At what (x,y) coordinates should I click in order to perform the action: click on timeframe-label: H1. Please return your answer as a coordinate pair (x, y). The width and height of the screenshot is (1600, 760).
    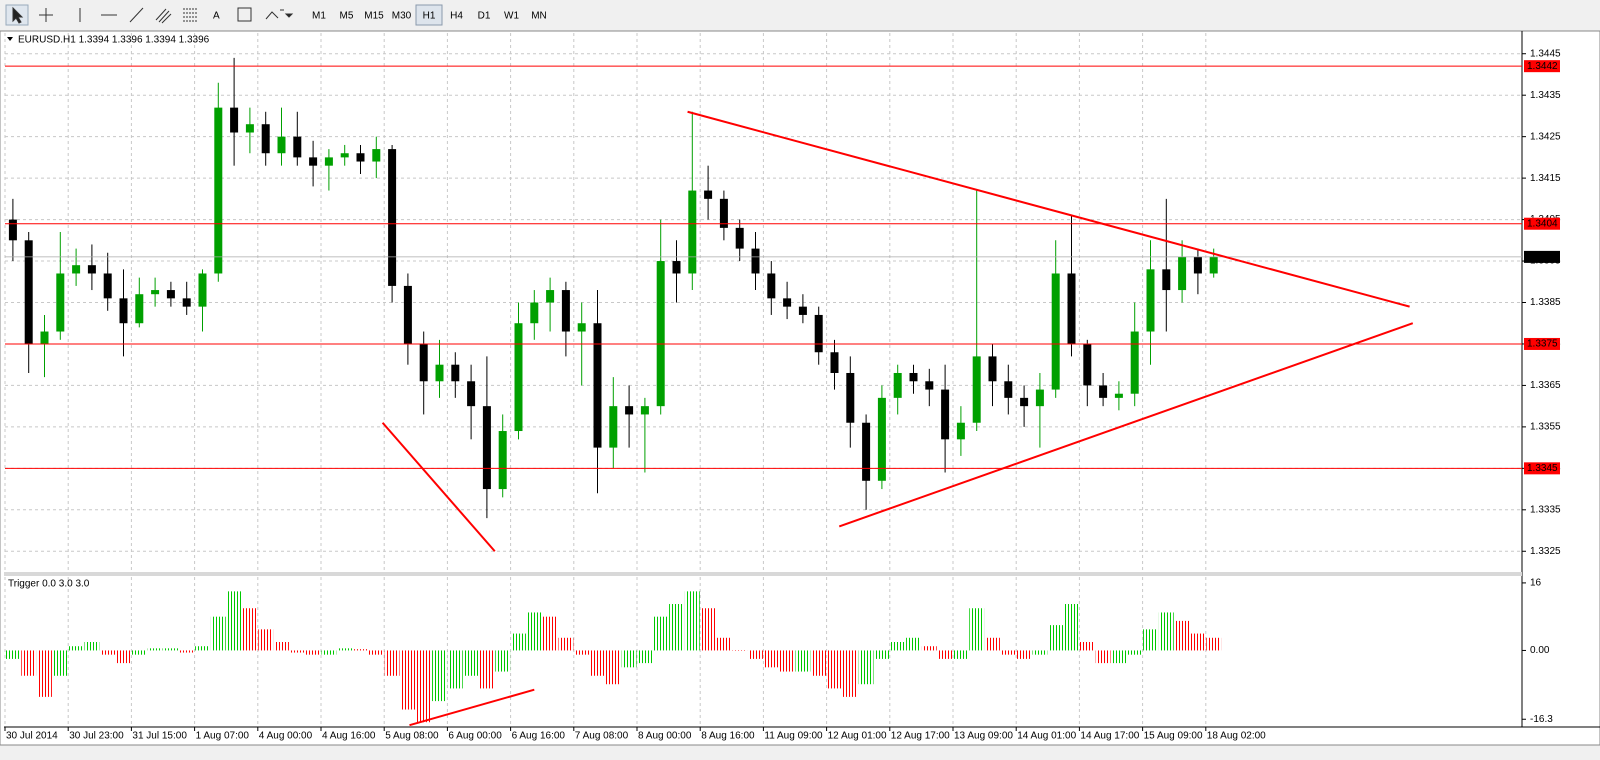
    Looking at the image, I should click on (429, 16).